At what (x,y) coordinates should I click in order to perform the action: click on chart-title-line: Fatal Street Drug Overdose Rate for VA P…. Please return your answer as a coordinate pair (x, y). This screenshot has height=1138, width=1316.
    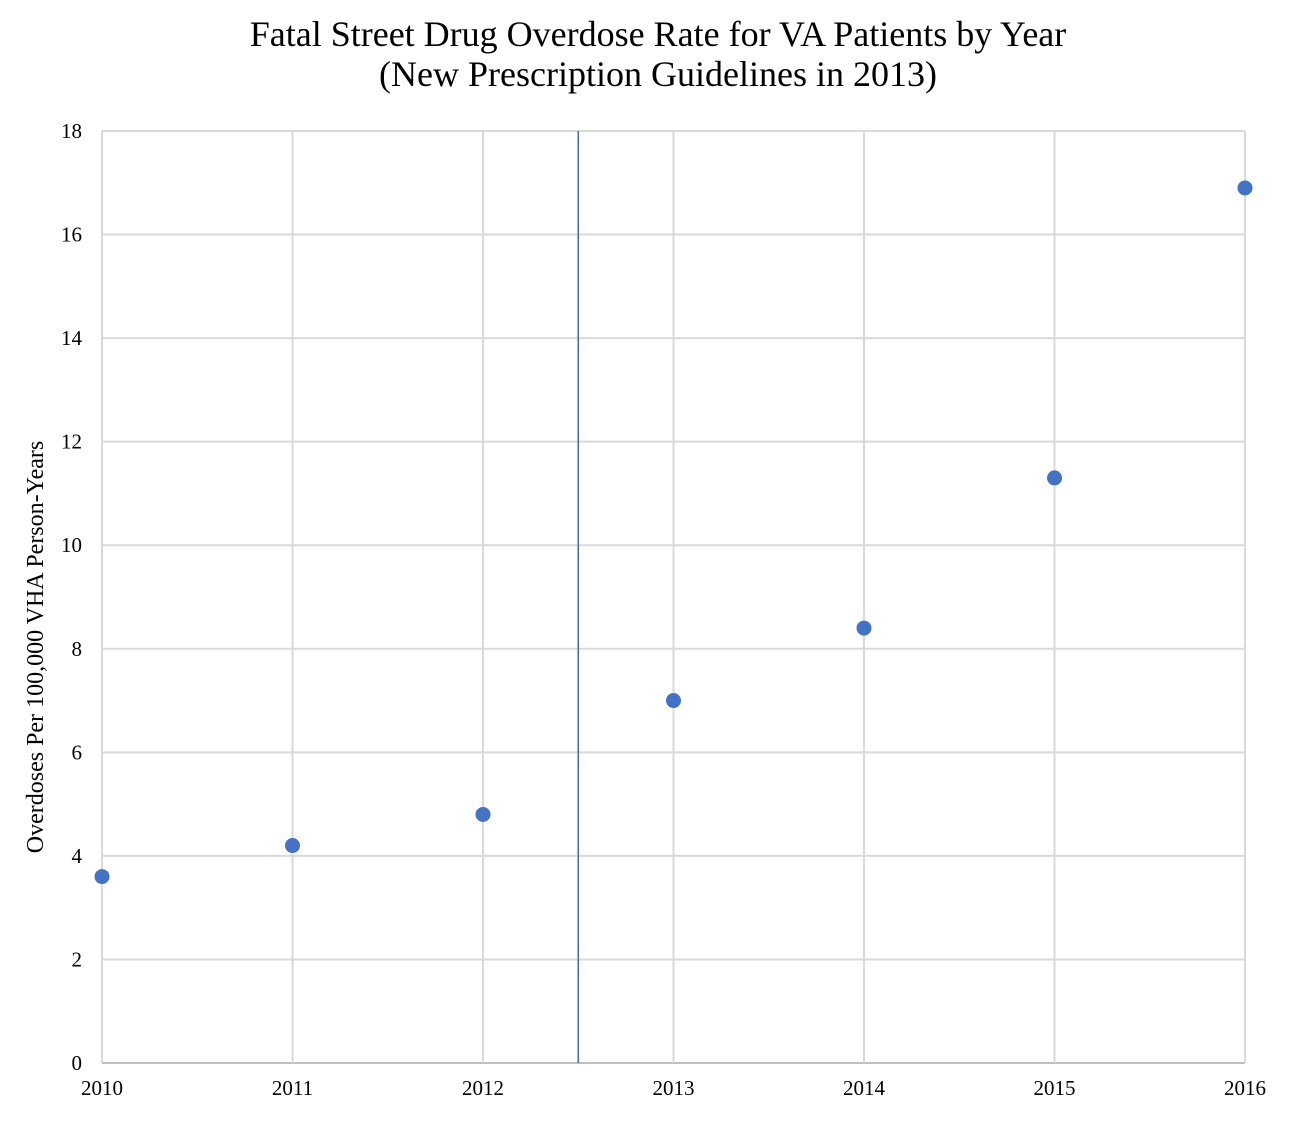
    Looking at the image, I should click on (658, 34).